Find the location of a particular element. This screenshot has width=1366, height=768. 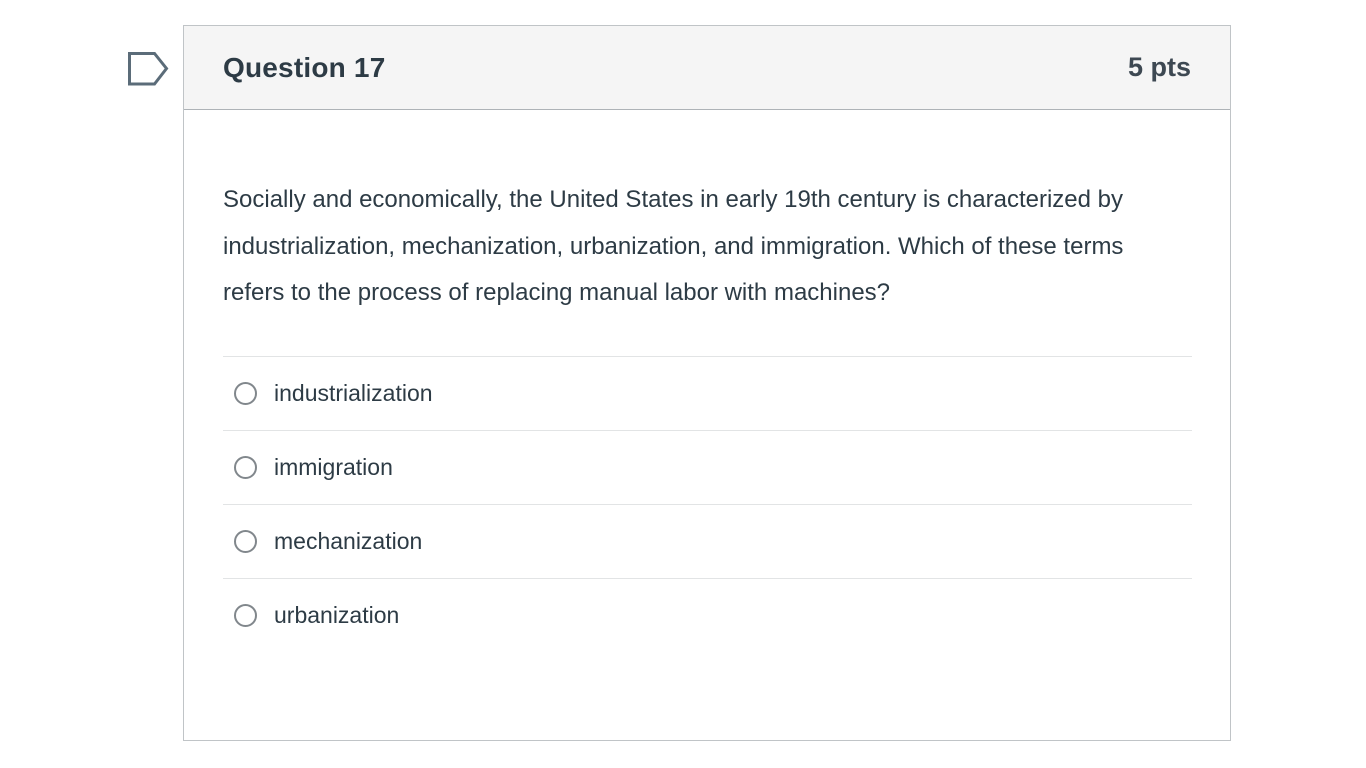

answer-option-row: mechanization is located at coordinates (707, 540).